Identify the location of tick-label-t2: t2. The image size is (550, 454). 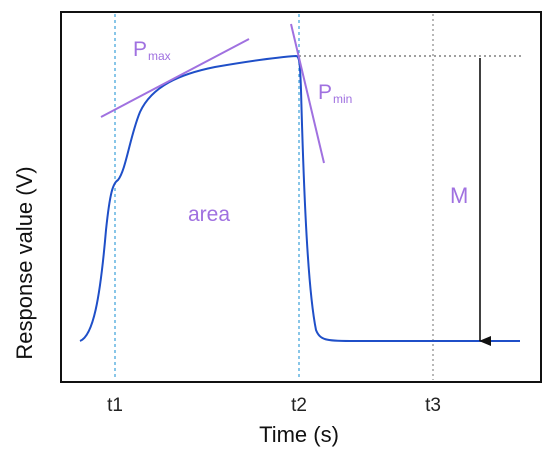
(299, 405).